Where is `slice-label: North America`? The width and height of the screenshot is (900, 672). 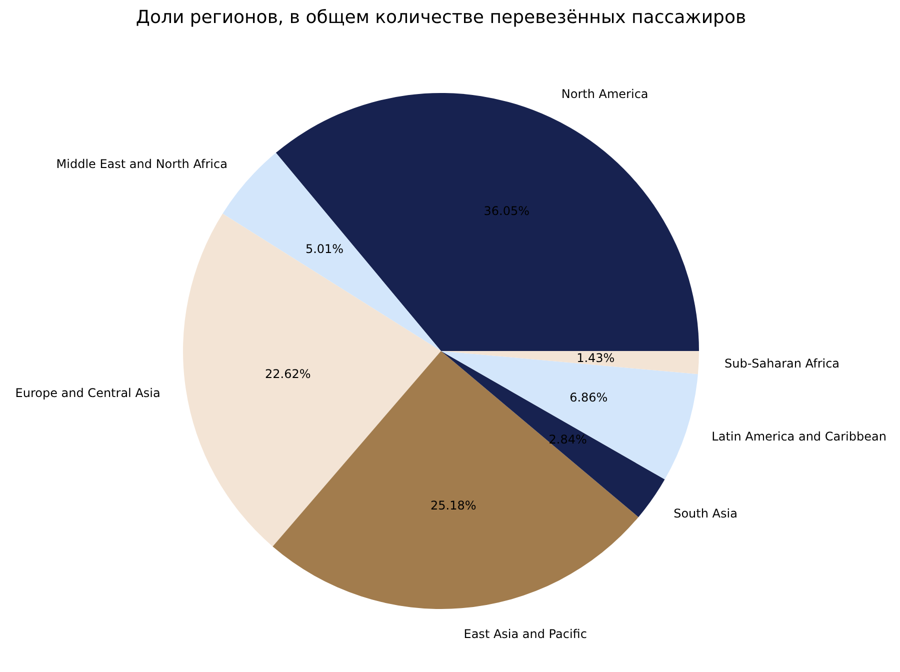 slice-label: North America is located at coordinates (604, 94).